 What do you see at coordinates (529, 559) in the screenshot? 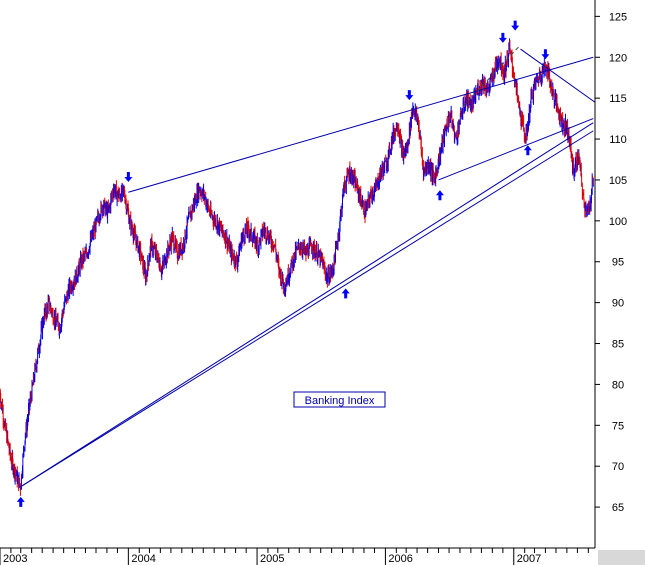
I see `x-tick-label: 2007` at bounding box center [529, 559].